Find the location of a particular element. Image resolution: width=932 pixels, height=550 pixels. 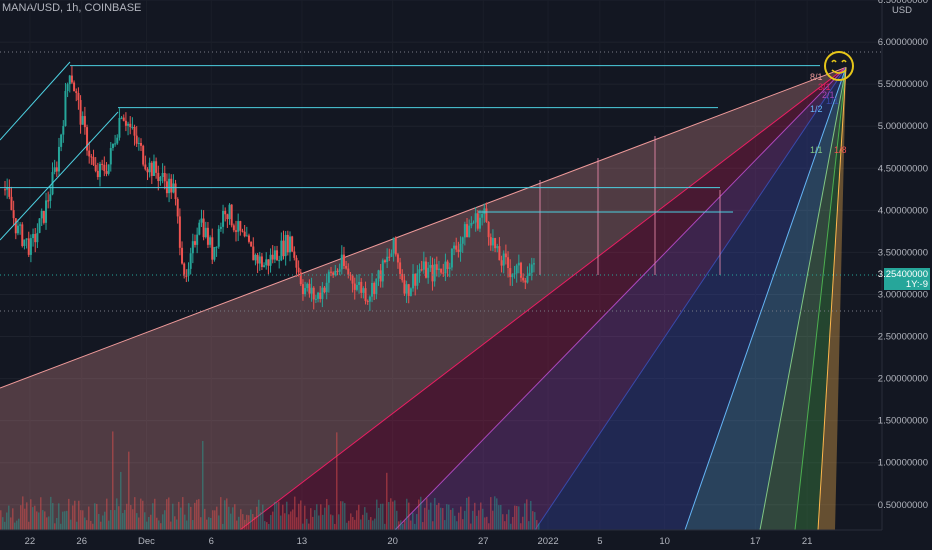

time-tick-label: 20 is located at coordinates (392, 541).